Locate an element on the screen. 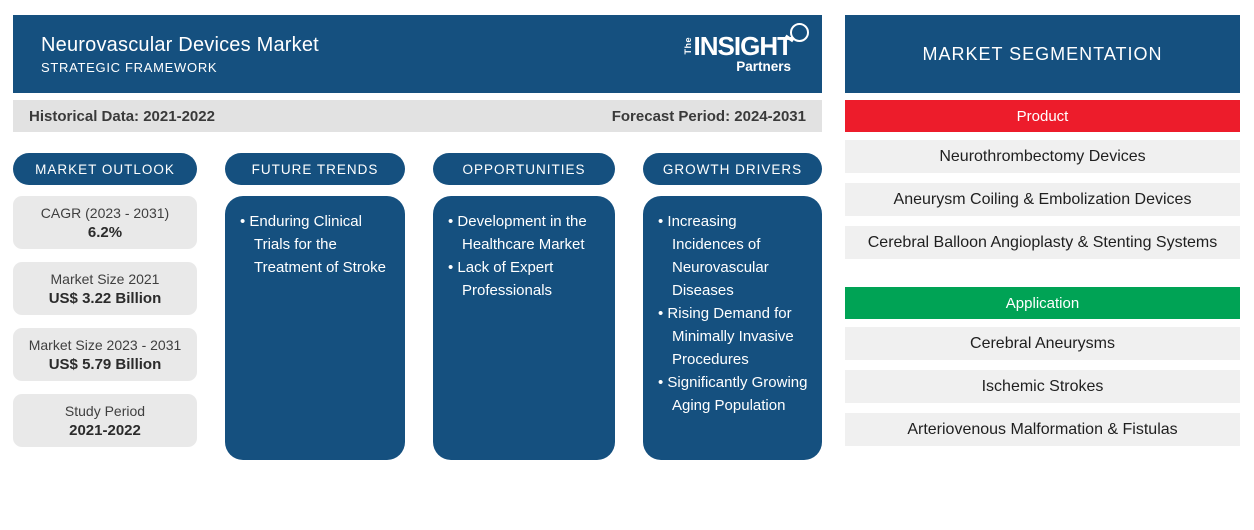  stat-card-cagr: CAGR (2023 - 2031) 6.2% is located at coordinates (105, 222).